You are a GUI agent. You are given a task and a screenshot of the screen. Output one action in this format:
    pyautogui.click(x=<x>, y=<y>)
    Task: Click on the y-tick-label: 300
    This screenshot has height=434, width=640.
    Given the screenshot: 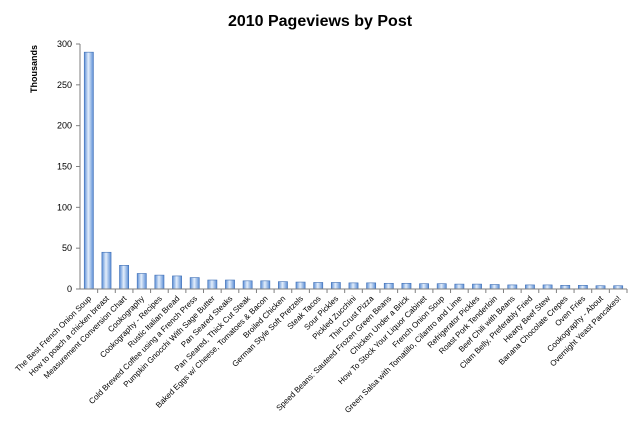 What is the action you would take?
    pyautogui.click(x=64, y=44)
    